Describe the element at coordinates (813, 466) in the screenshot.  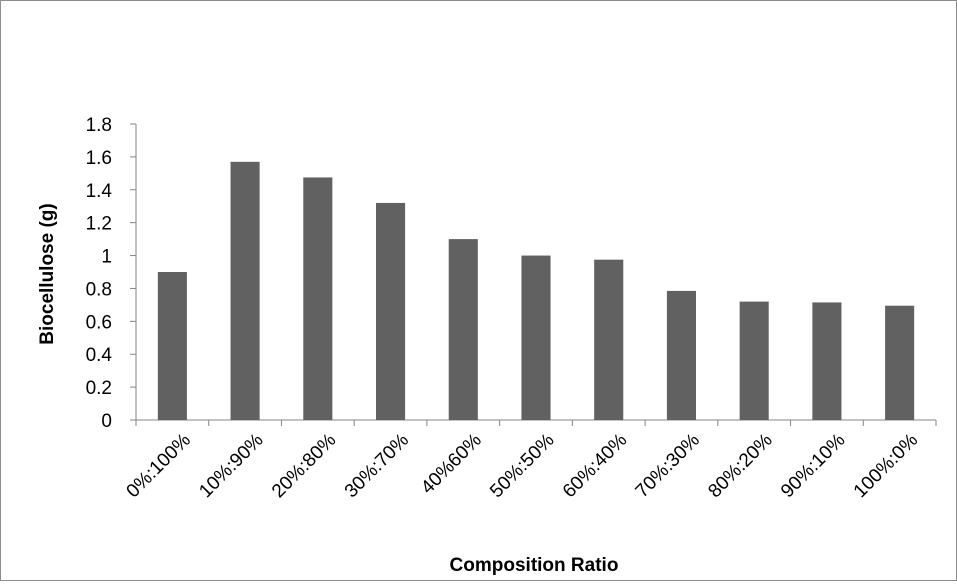
I see `x-tick-label: 90%:10%` at that location.